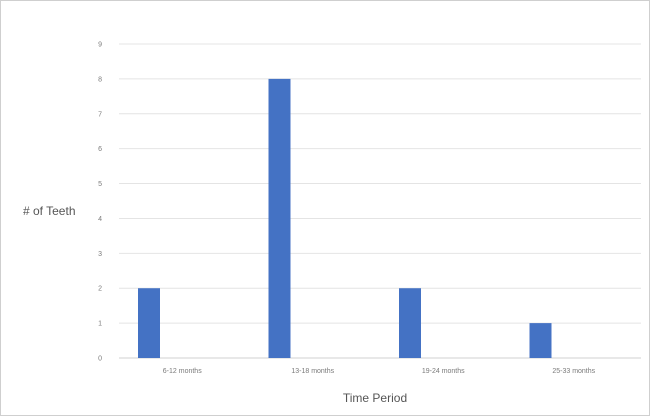  What do you see at coordinates (100, 324) in the screenshot?
I see `y-tick-label: 1` at bounding box center [100, 324].